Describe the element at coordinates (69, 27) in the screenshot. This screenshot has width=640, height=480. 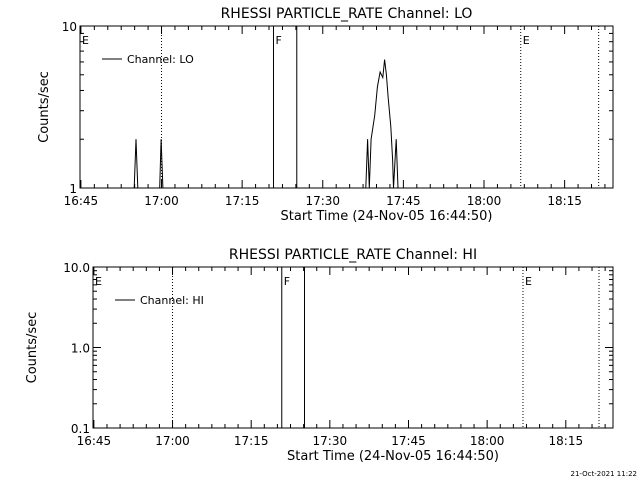
I see `y-tick-label: 10` at that location.